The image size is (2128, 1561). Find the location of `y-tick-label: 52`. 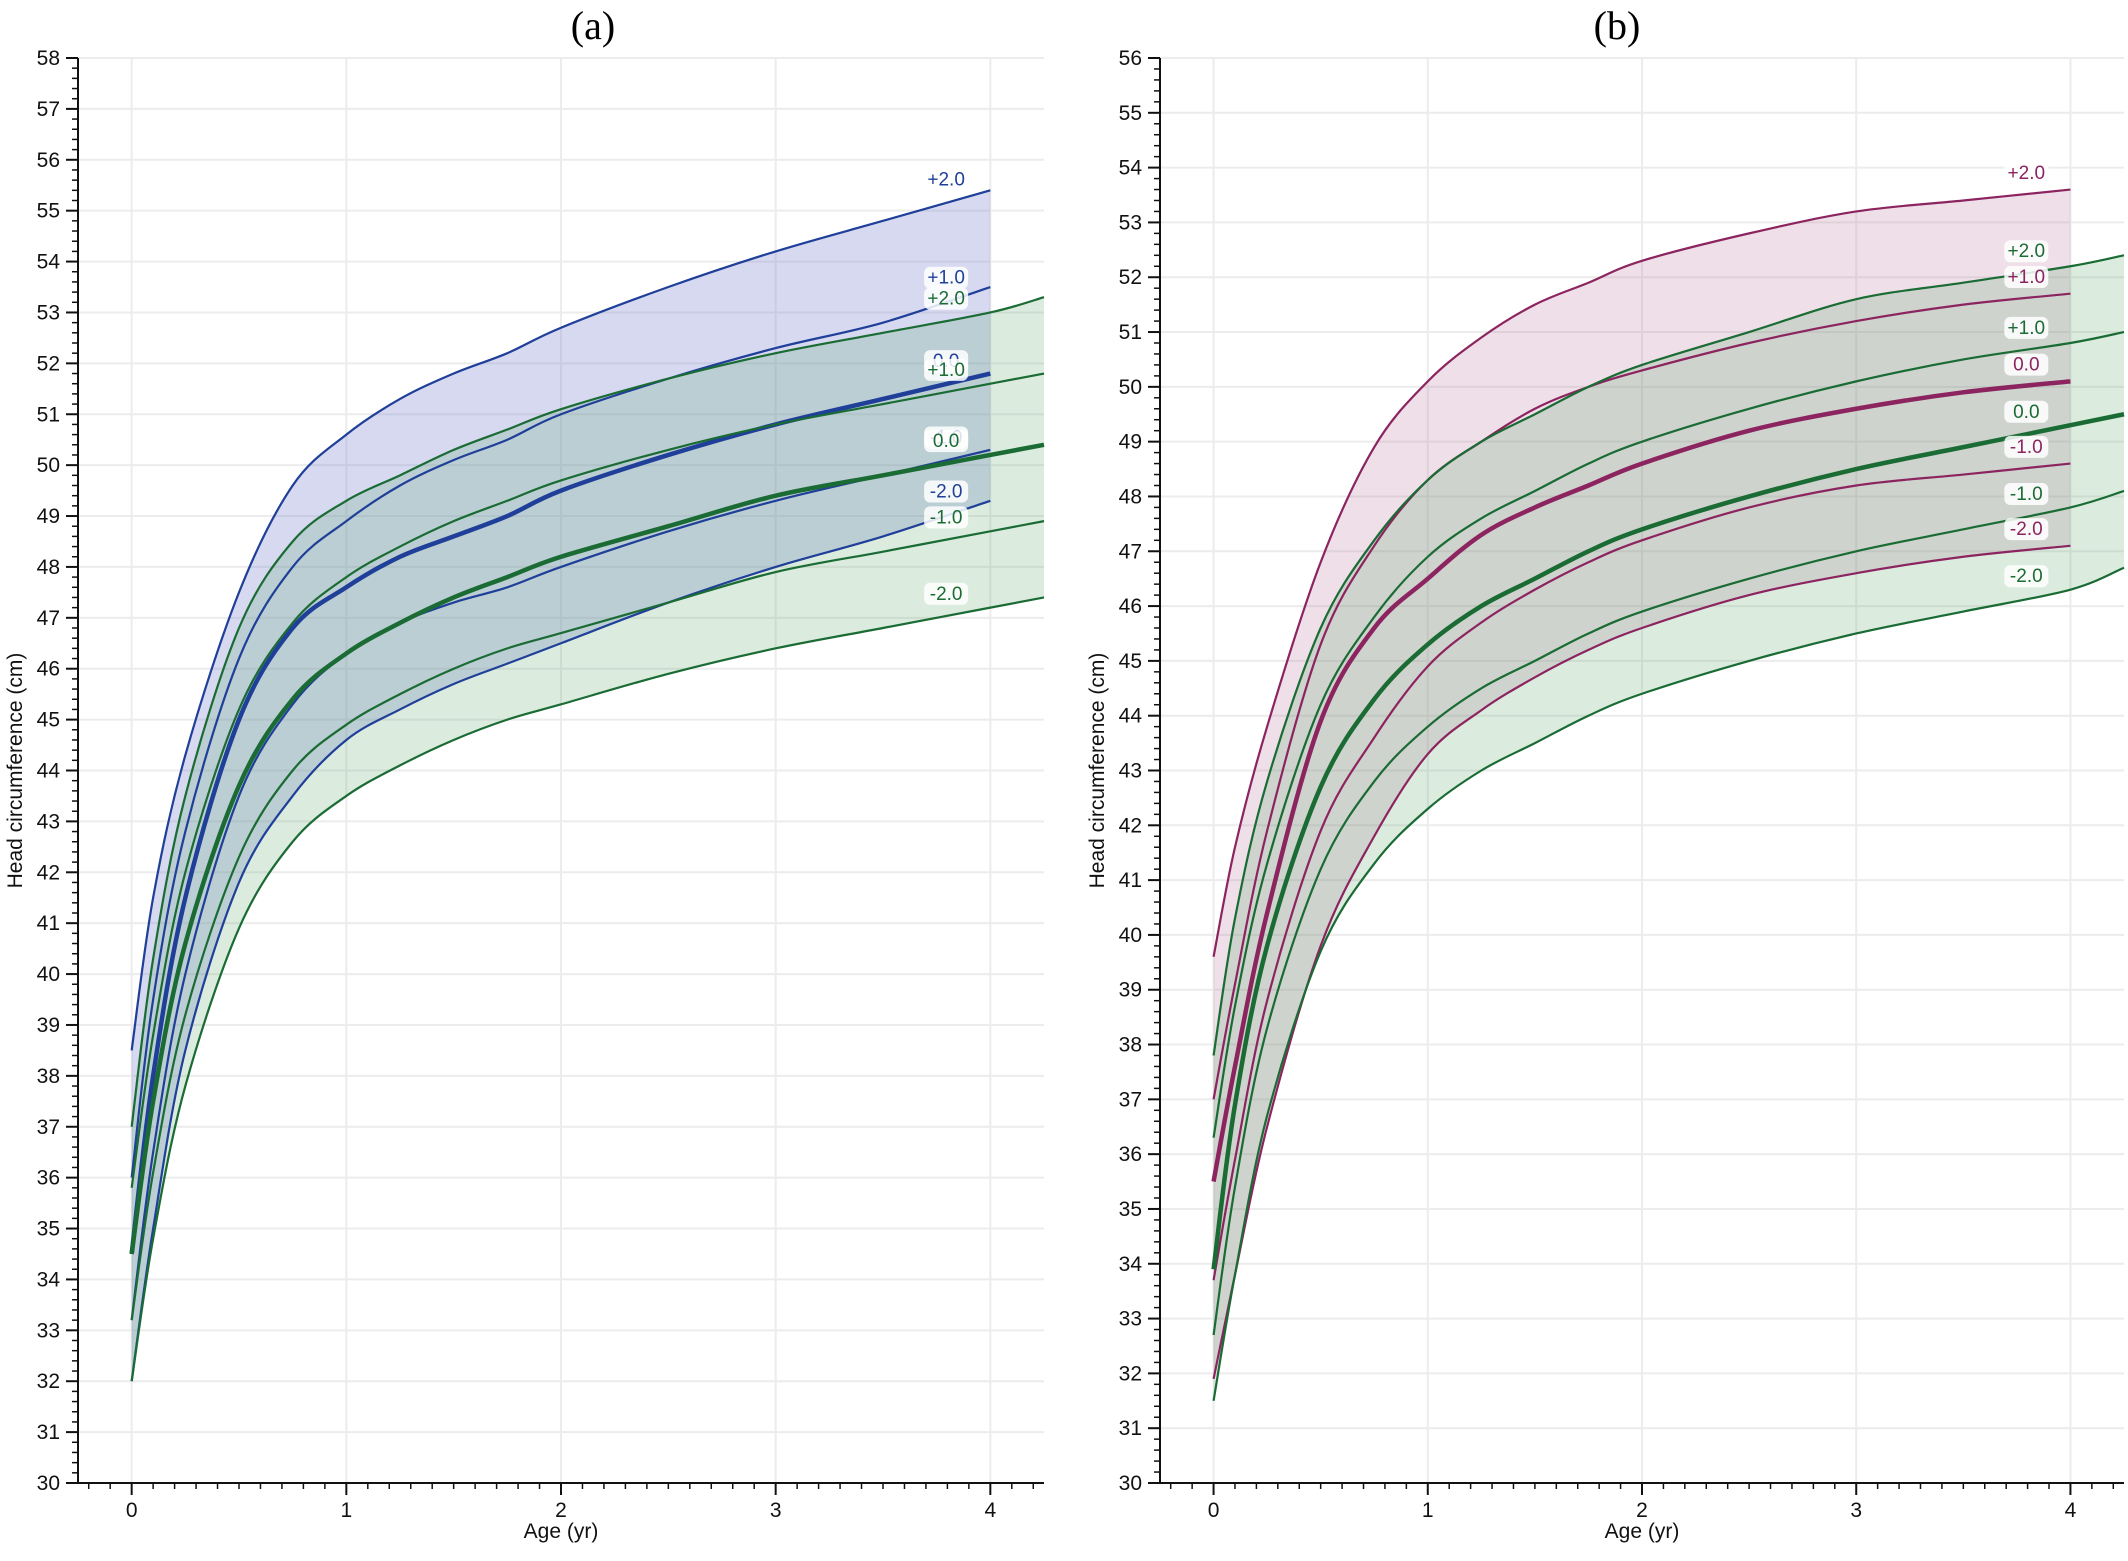

y-tick-label: 52 is located at coordinates (1130, 277).